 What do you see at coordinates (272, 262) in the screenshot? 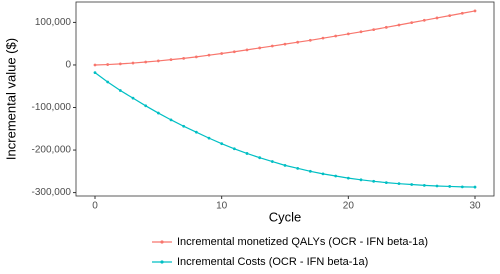
I see `legend-text: Incremental Costs (OCR - IFN beta-1a)` at bounding box center [272, 262].